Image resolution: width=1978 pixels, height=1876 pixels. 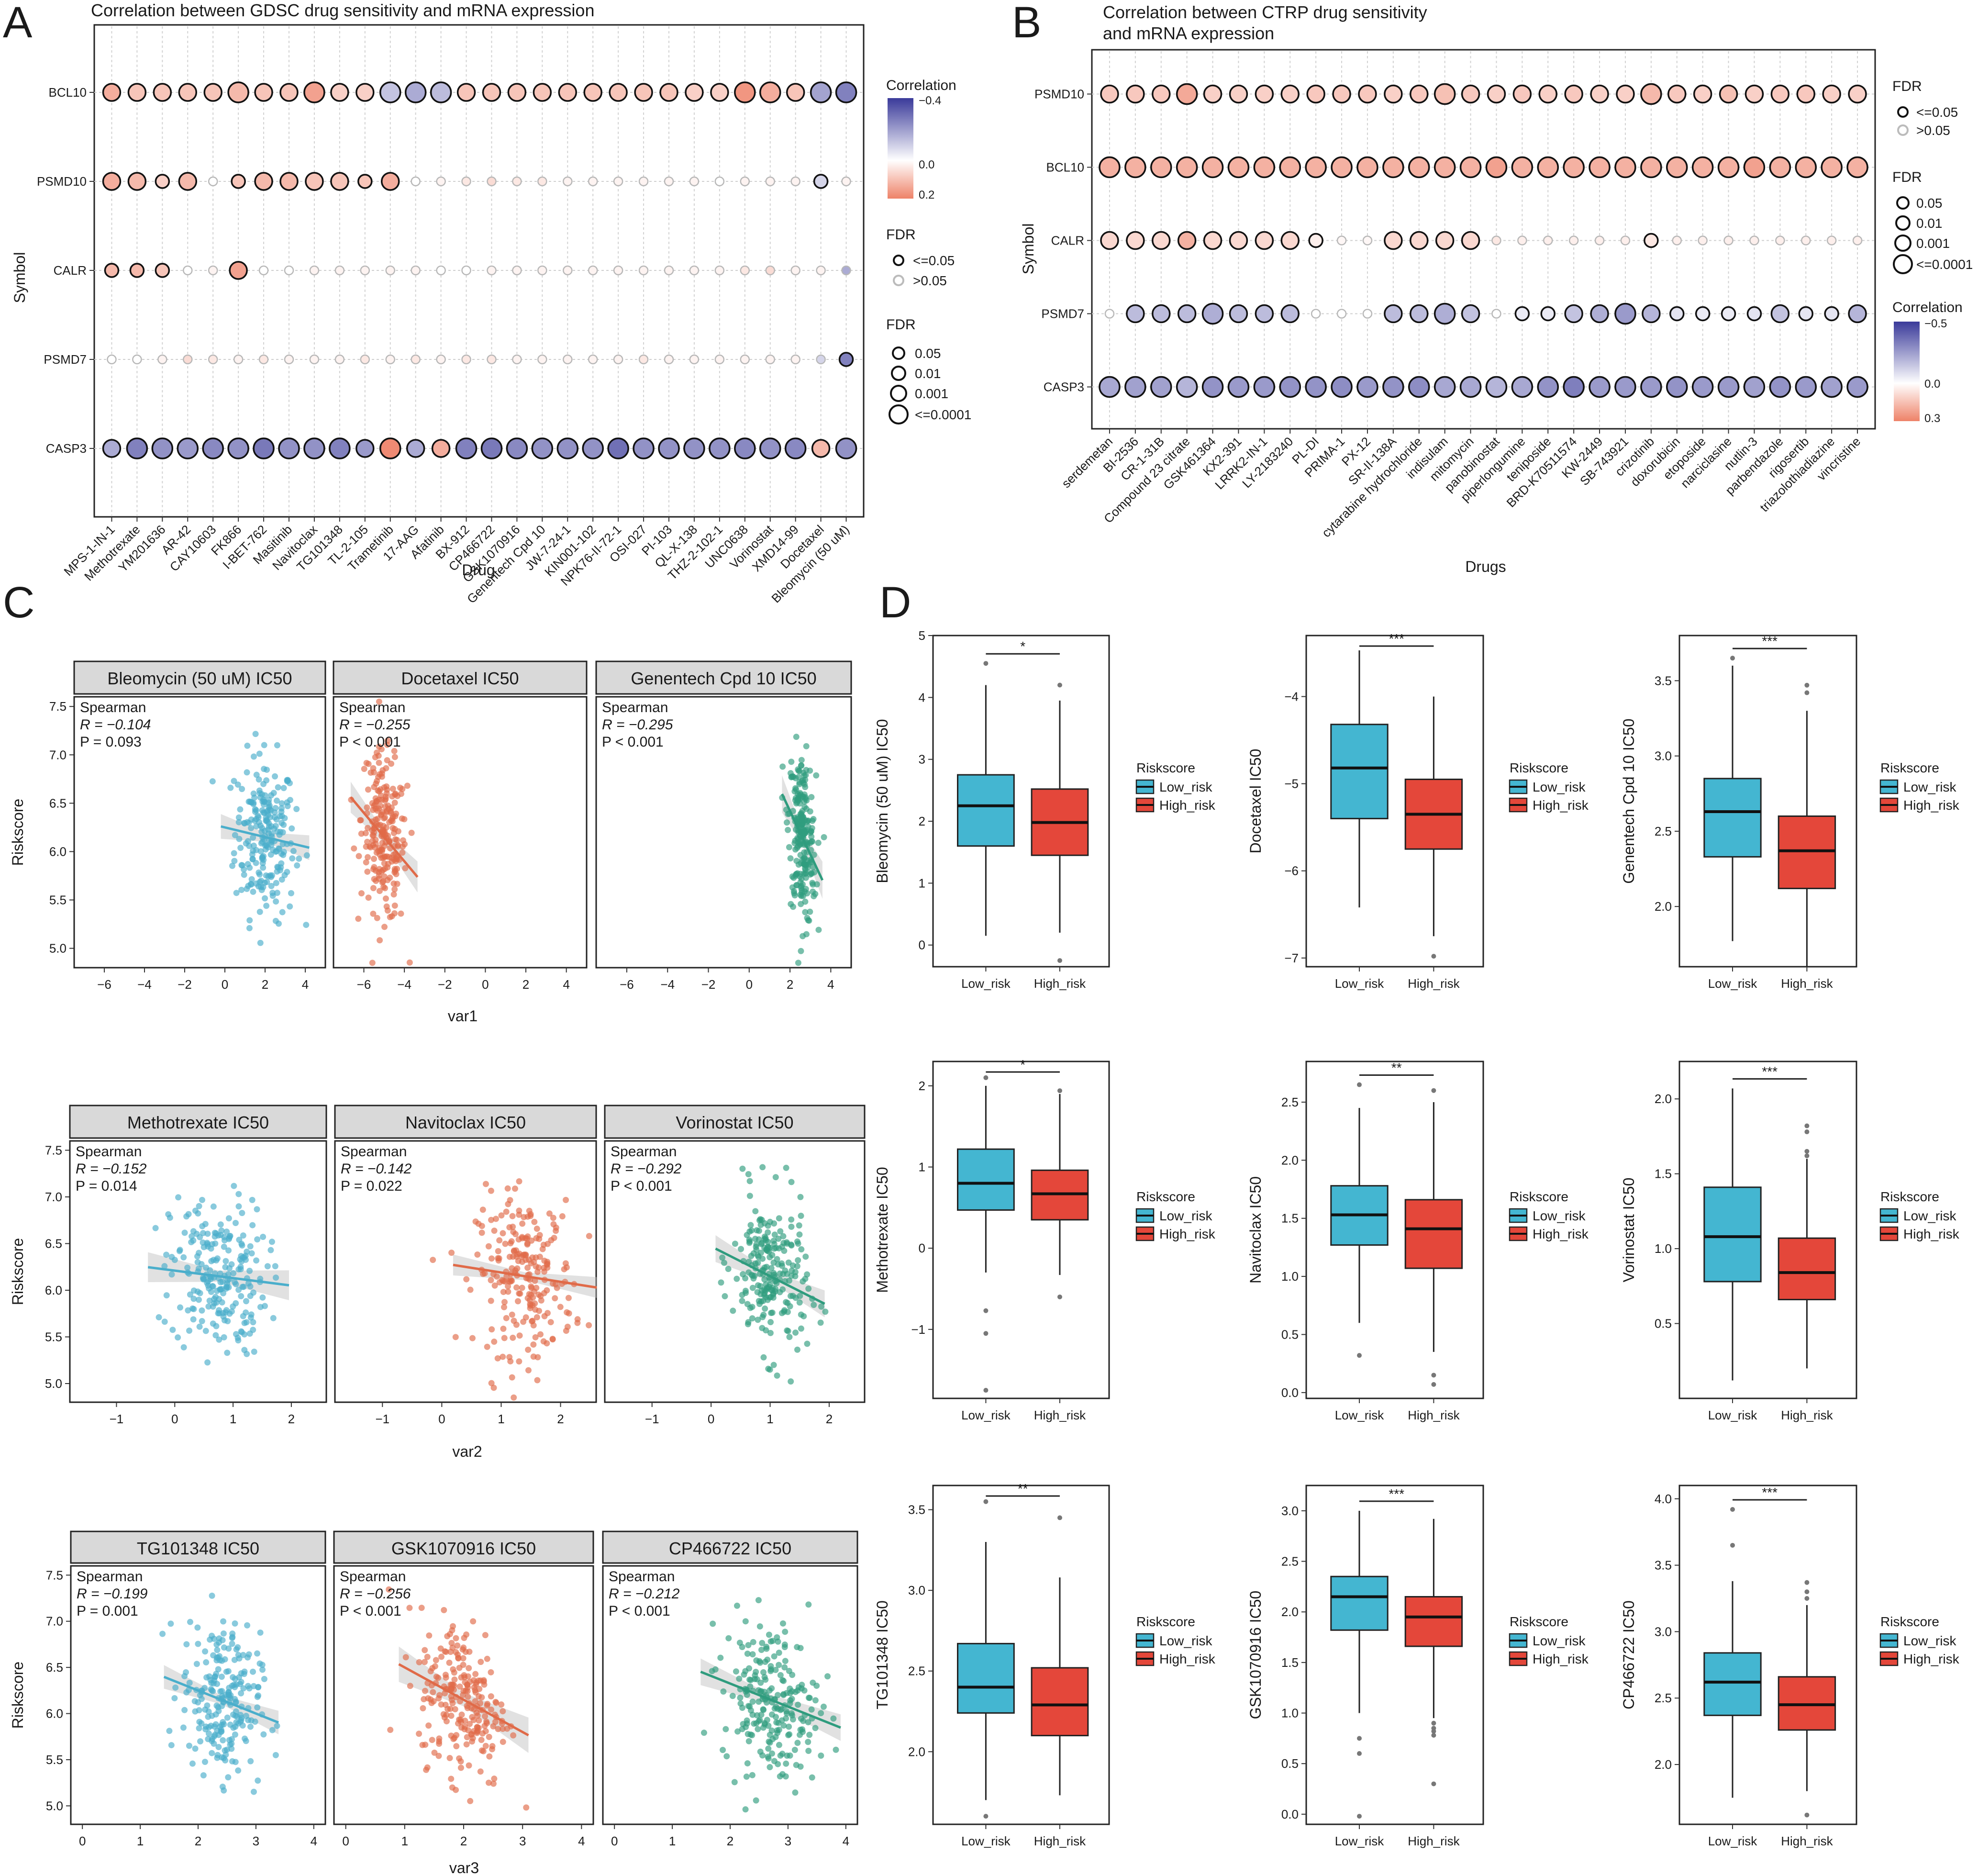 I want to click on legend-label: High_risk, so click(x=1931, y=805).